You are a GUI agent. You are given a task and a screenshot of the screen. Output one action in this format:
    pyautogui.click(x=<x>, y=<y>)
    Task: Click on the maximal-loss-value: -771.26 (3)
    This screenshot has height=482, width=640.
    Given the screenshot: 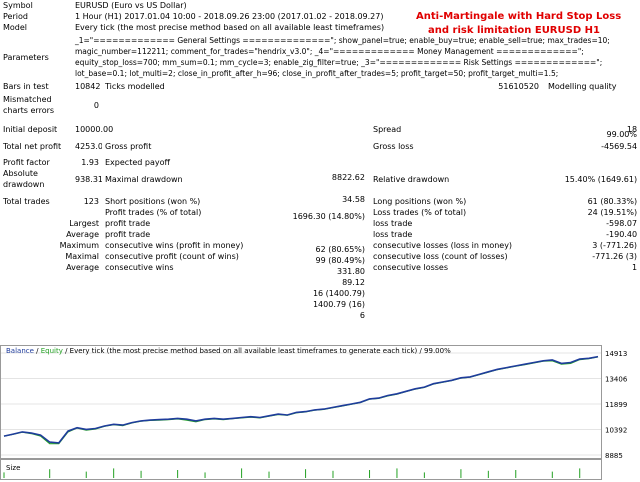 What is the action you would take?
    pyautogui.click(x=615, y=256)
    